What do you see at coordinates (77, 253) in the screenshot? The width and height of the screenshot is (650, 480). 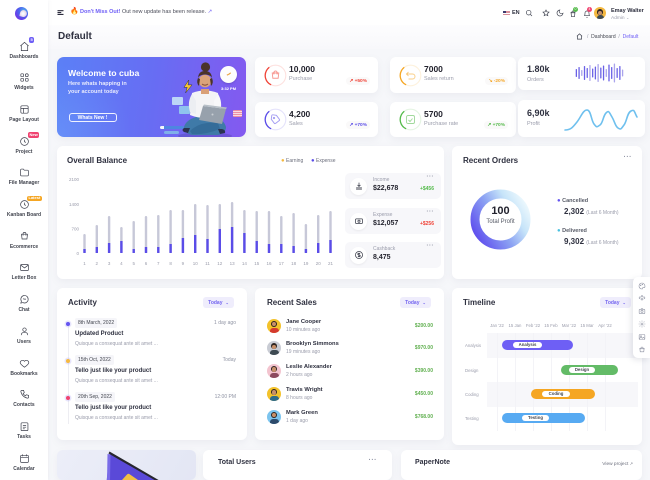 I see `svg-text: 0` at bounding box center [77, 253].